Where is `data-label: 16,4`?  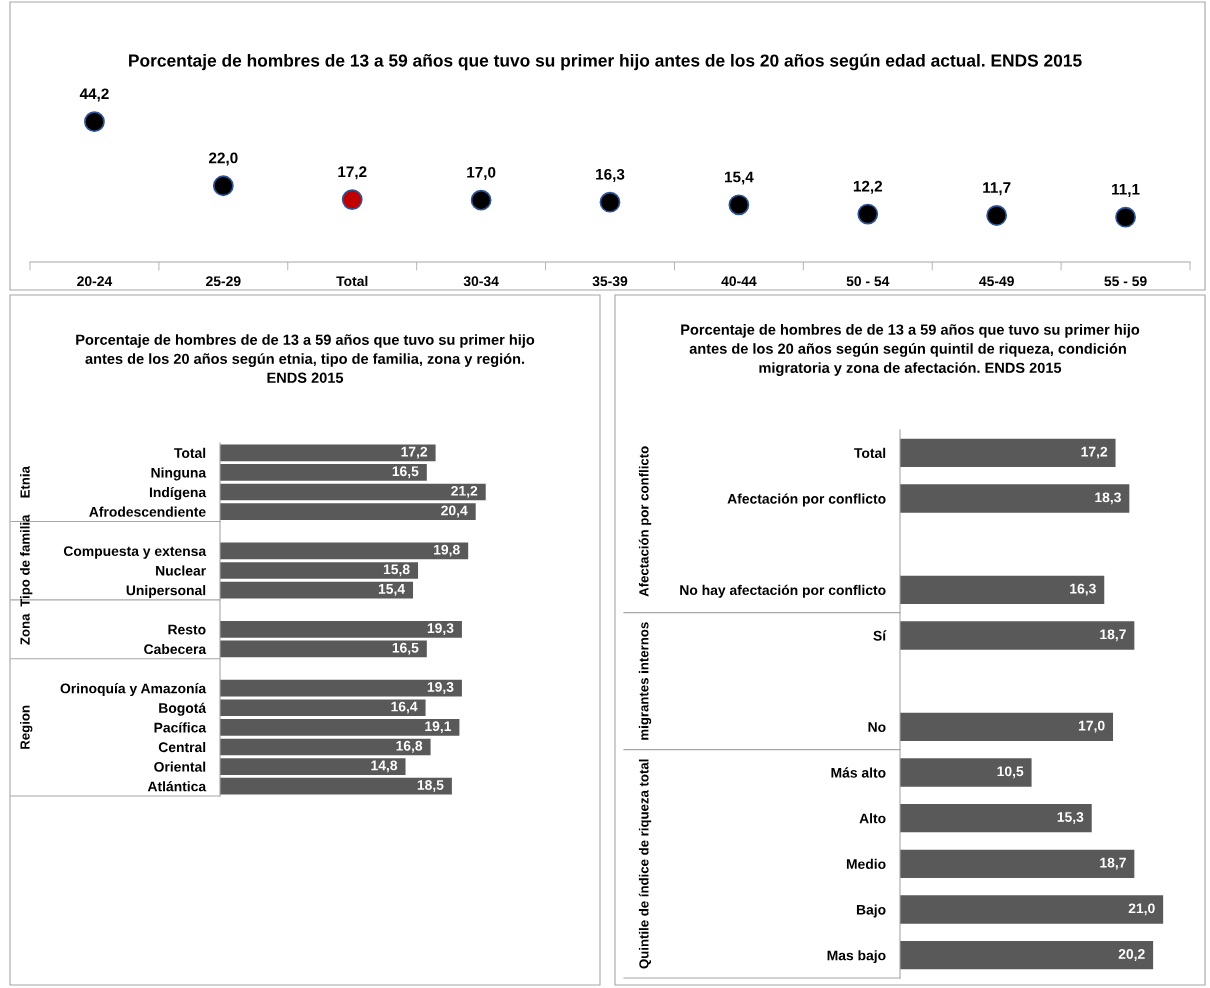
data-label: 16,4 is located at coordinates (404, 707).